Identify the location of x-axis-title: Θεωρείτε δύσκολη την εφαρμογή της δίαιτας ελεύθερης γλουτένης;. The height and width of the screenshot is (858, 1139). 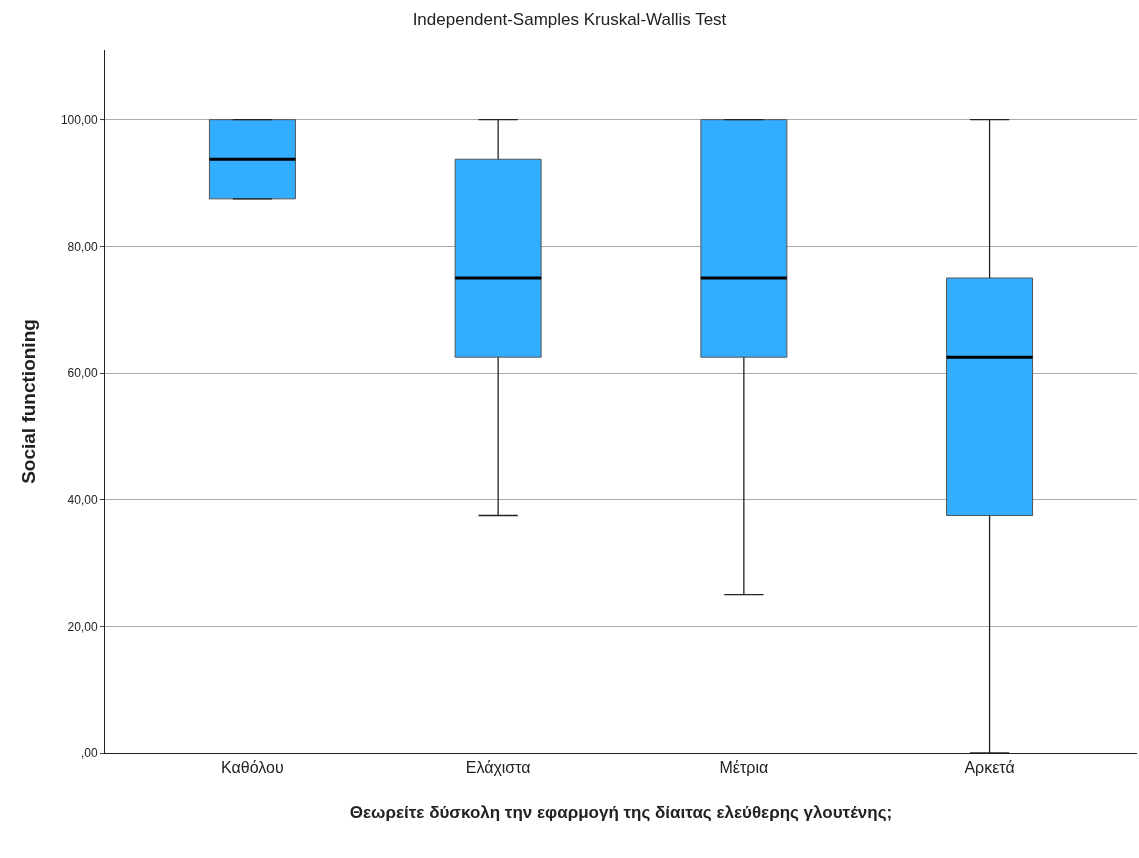
(621, 812).